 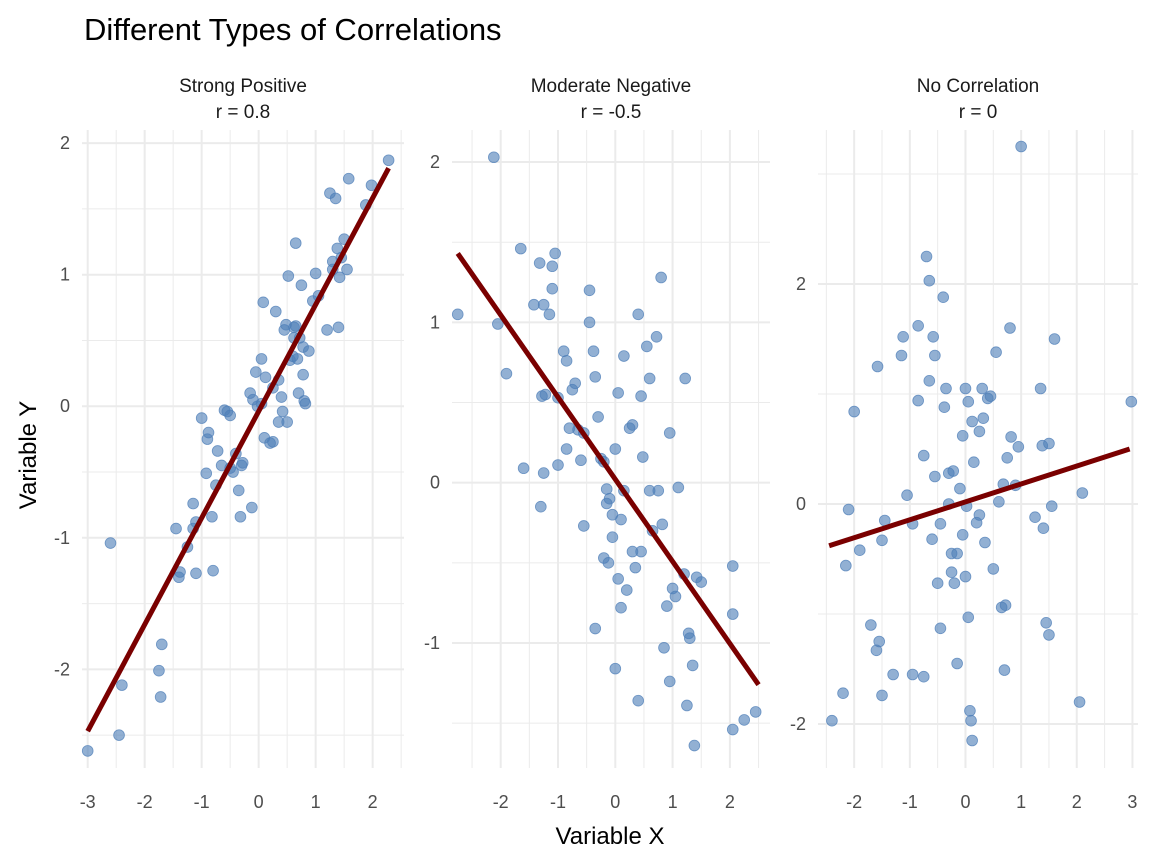 I want to click on panel-strip-title: Moderate Negative, so click(x=611, y=86).